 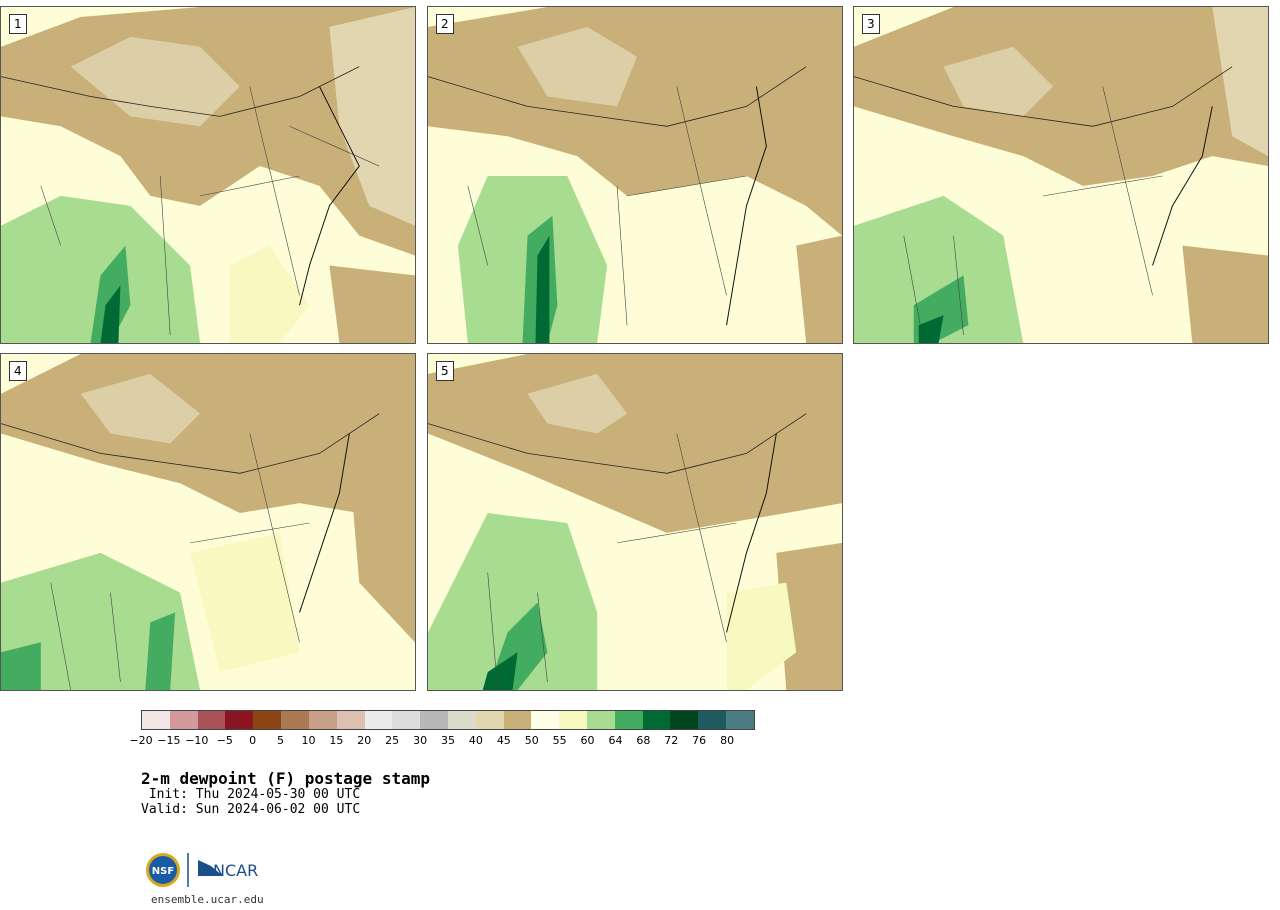 I want to click on colorbar-tick-label: −15, so click(x=169, y=740).